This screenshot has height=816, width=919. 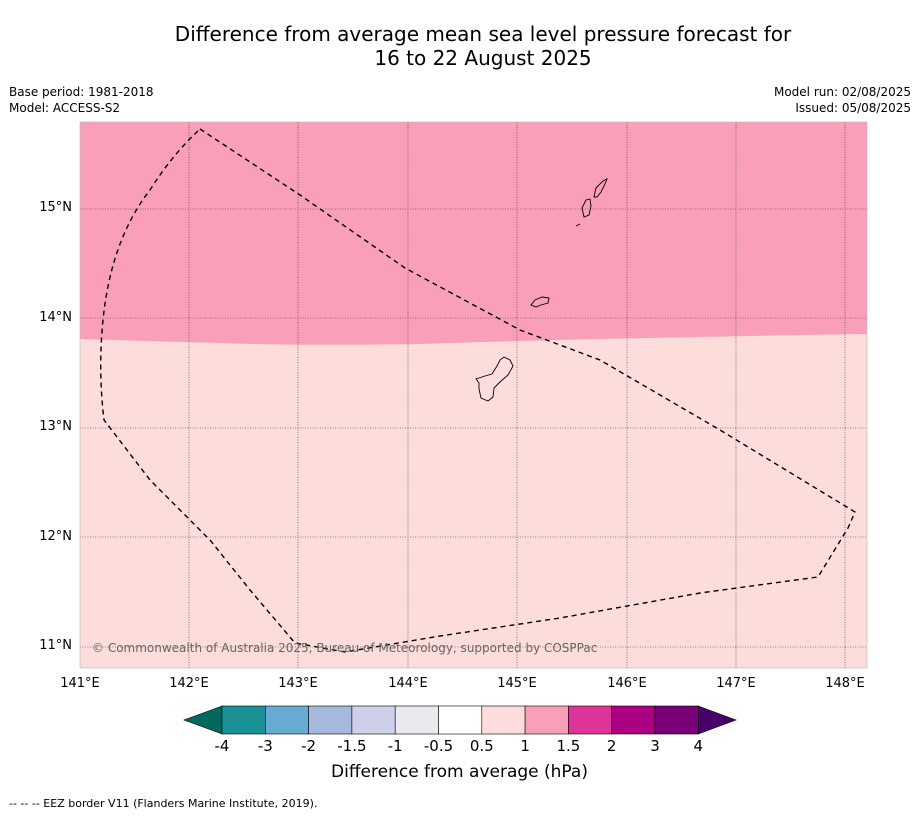 I want to click on issued-date: Issued: 05/08/2025, so click(x=853, y=108).